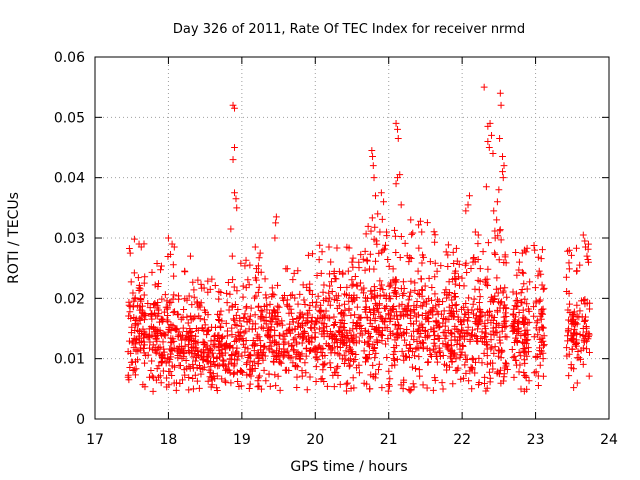  I want to click on x-axis-label: GPS time / hours, so click(348, 467).